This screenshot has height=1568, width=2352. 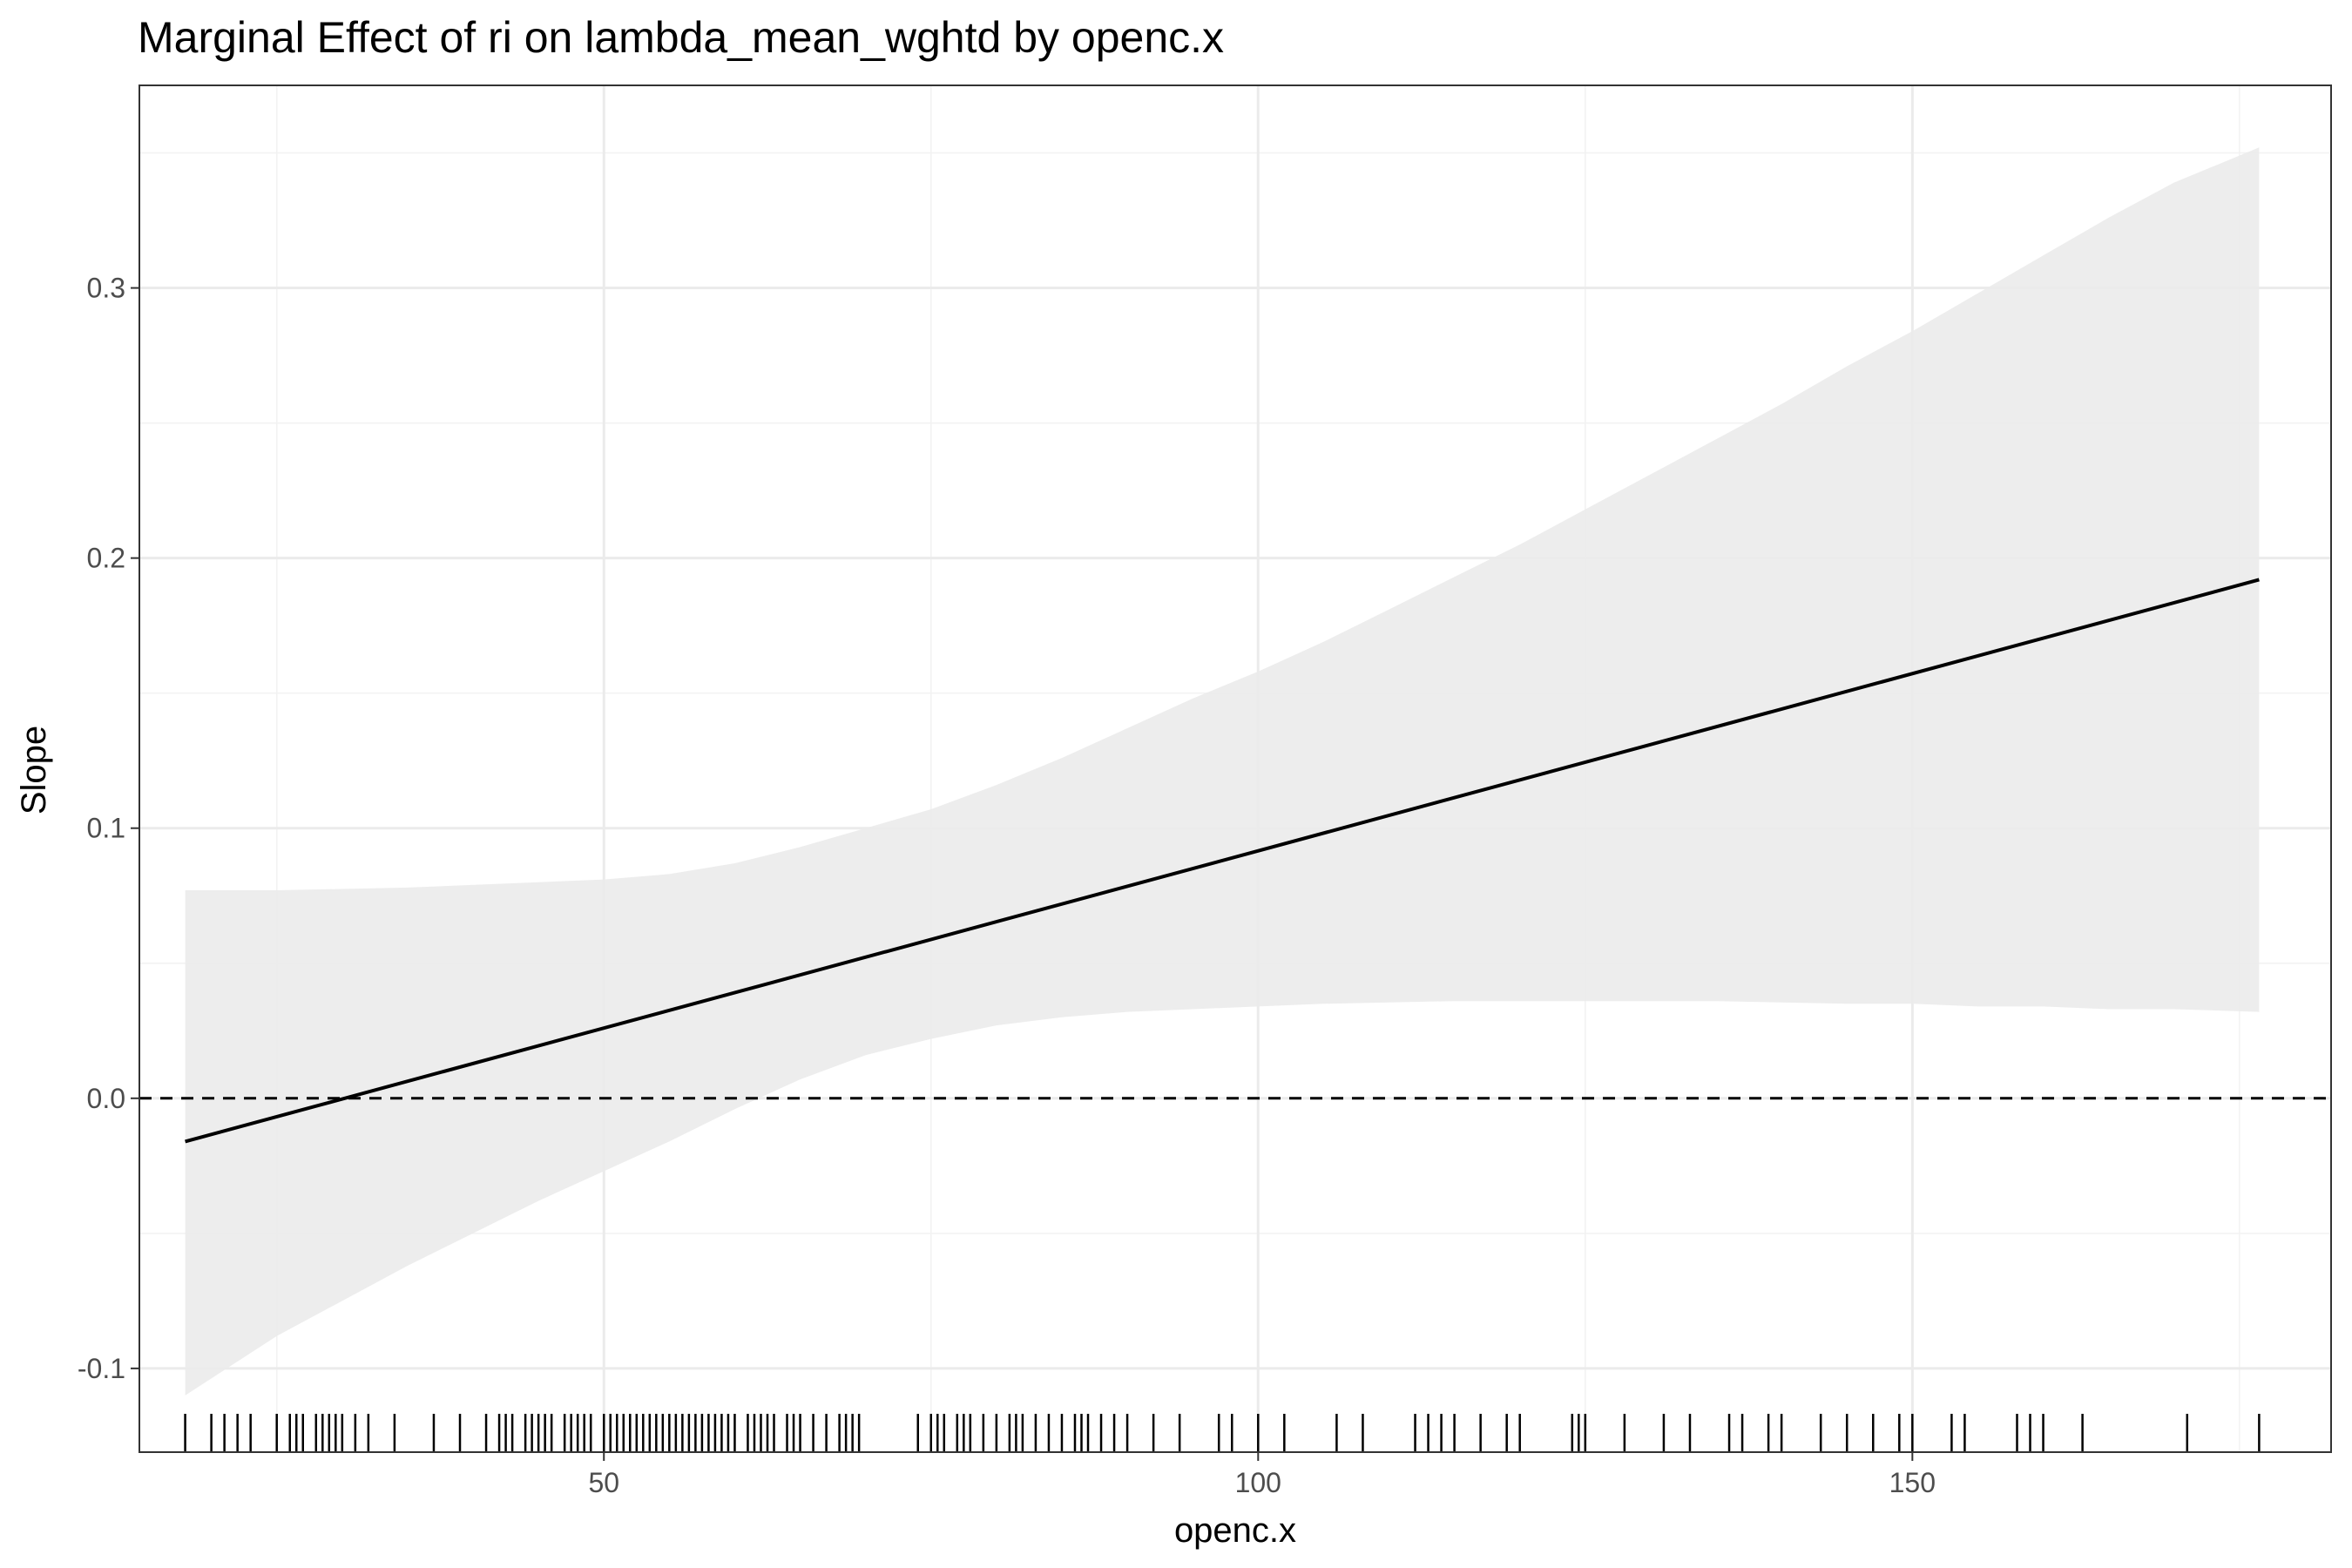 I want to click on y-axis: -0.1 0.0 0.1 0.2 0.3, so click(x=109, y=829).